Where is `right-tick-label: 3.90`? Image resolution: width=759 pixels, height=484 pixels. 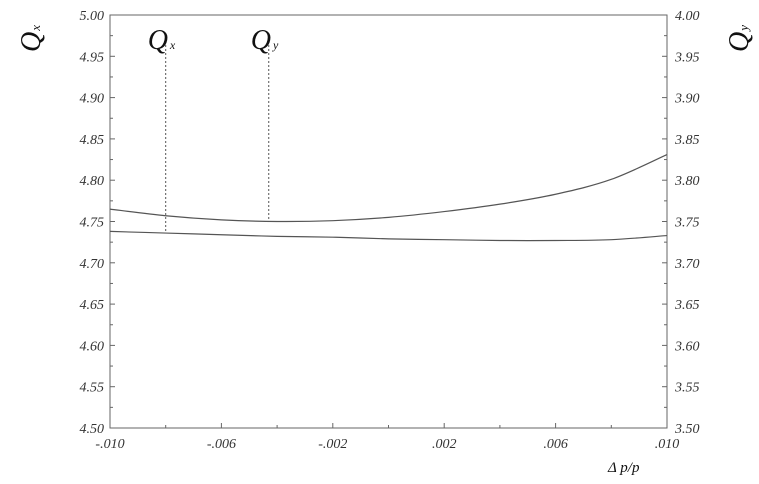 right-tick-label: 3.90 is located at coordinates (687, 99).